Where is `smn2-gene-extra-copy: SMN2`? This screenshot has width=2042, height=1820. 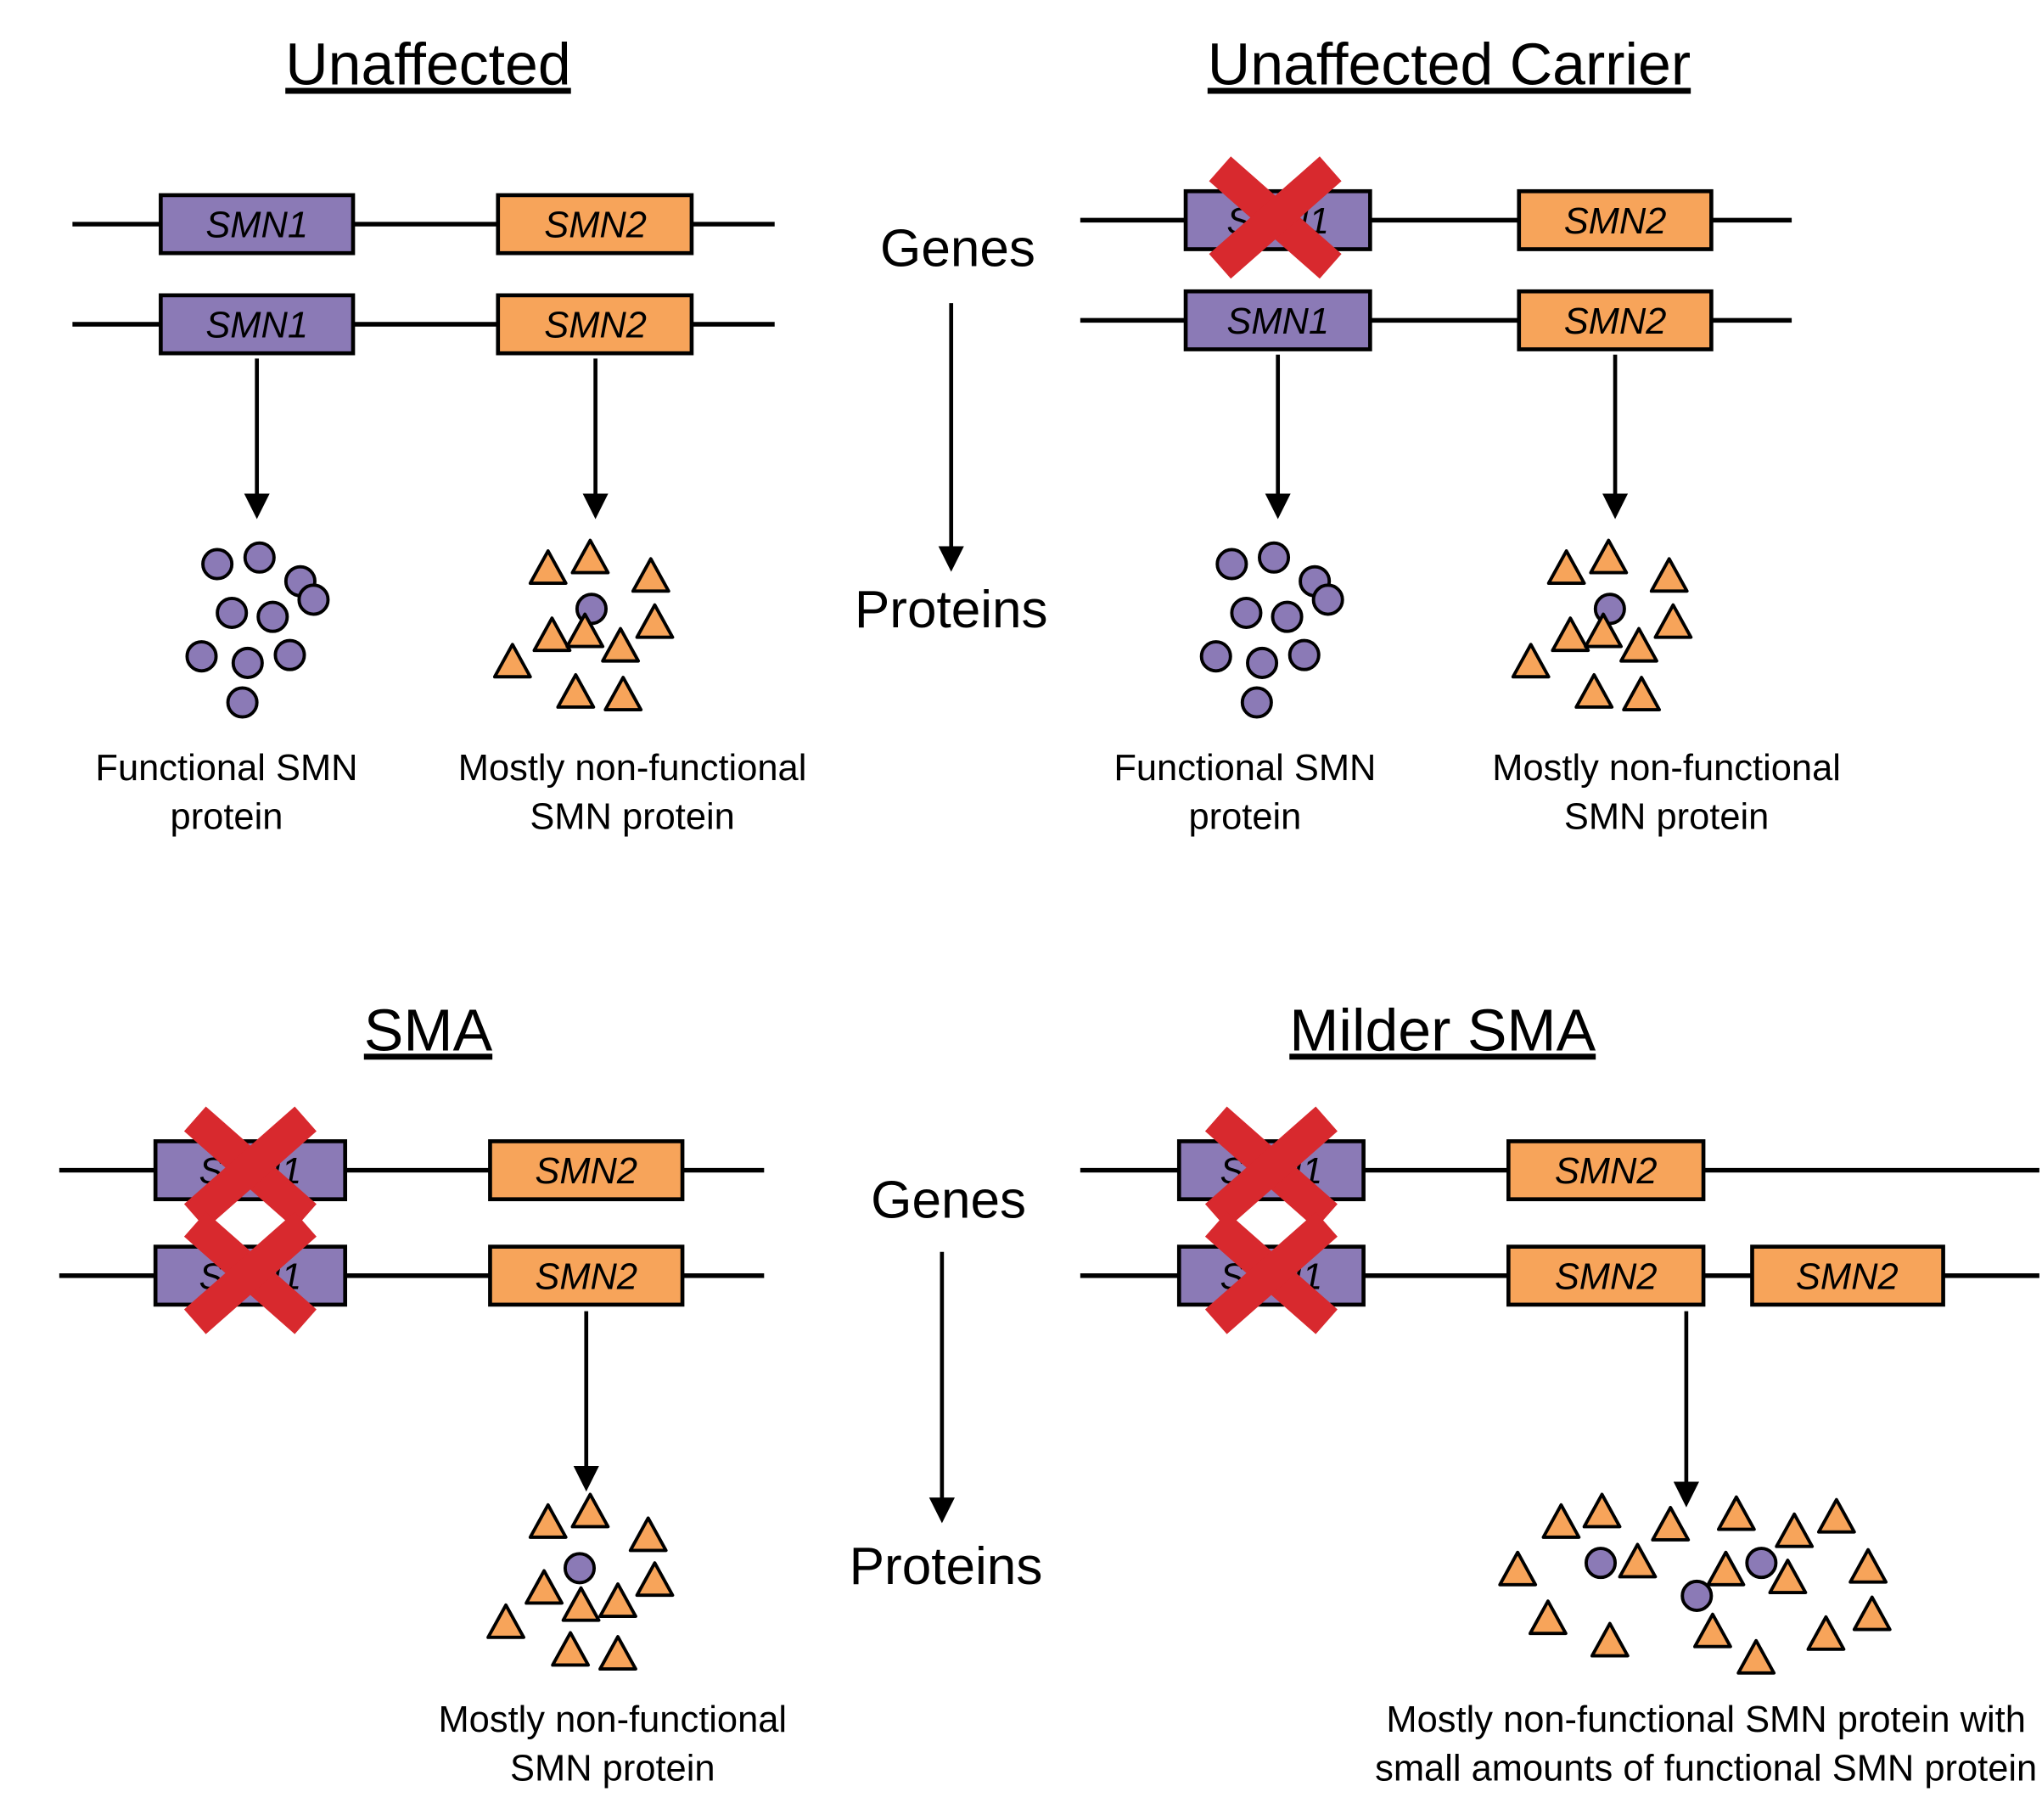 smn2-gene-extra-copy: SMN2 is located at coordinates (1847, 1275).